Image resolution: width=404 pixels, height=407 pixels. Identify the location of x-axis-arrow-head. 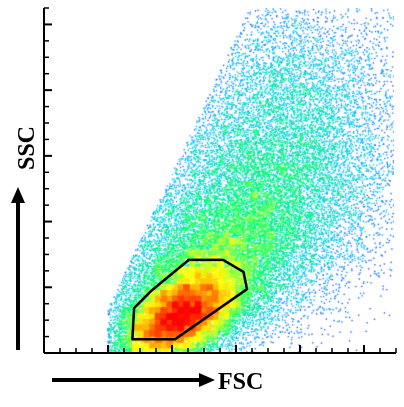
(207, 380).